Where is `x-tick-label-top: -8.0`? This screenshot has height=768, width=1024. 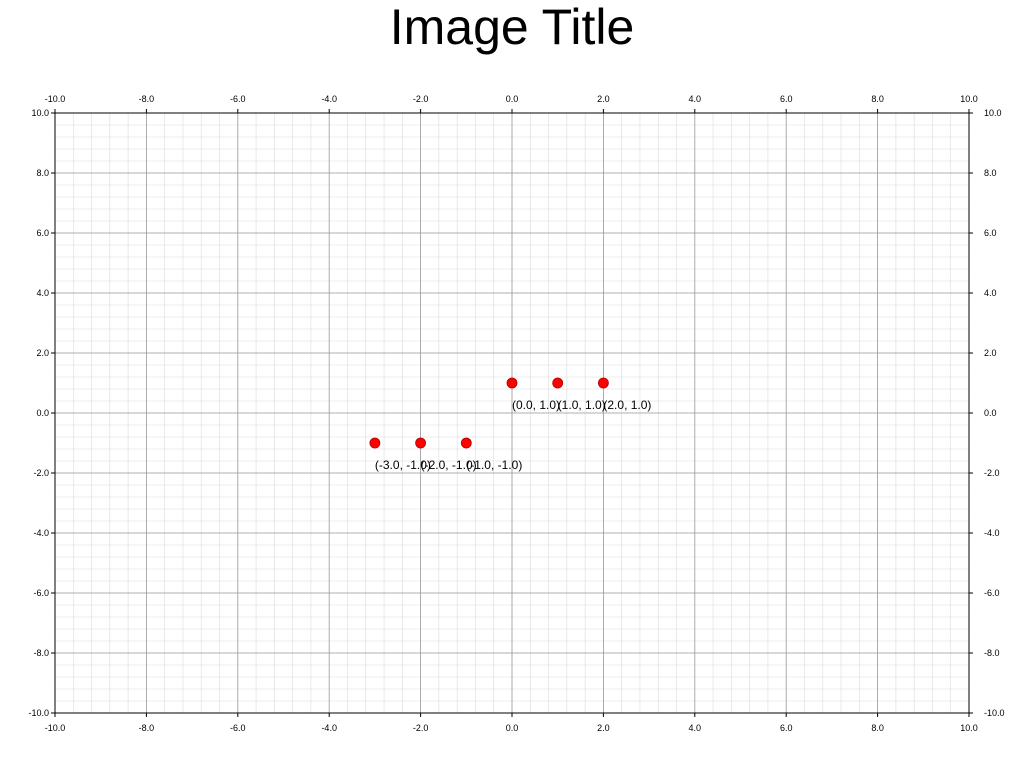 x-tick-label-top: -8.0 is located at coordinates (147, 99).